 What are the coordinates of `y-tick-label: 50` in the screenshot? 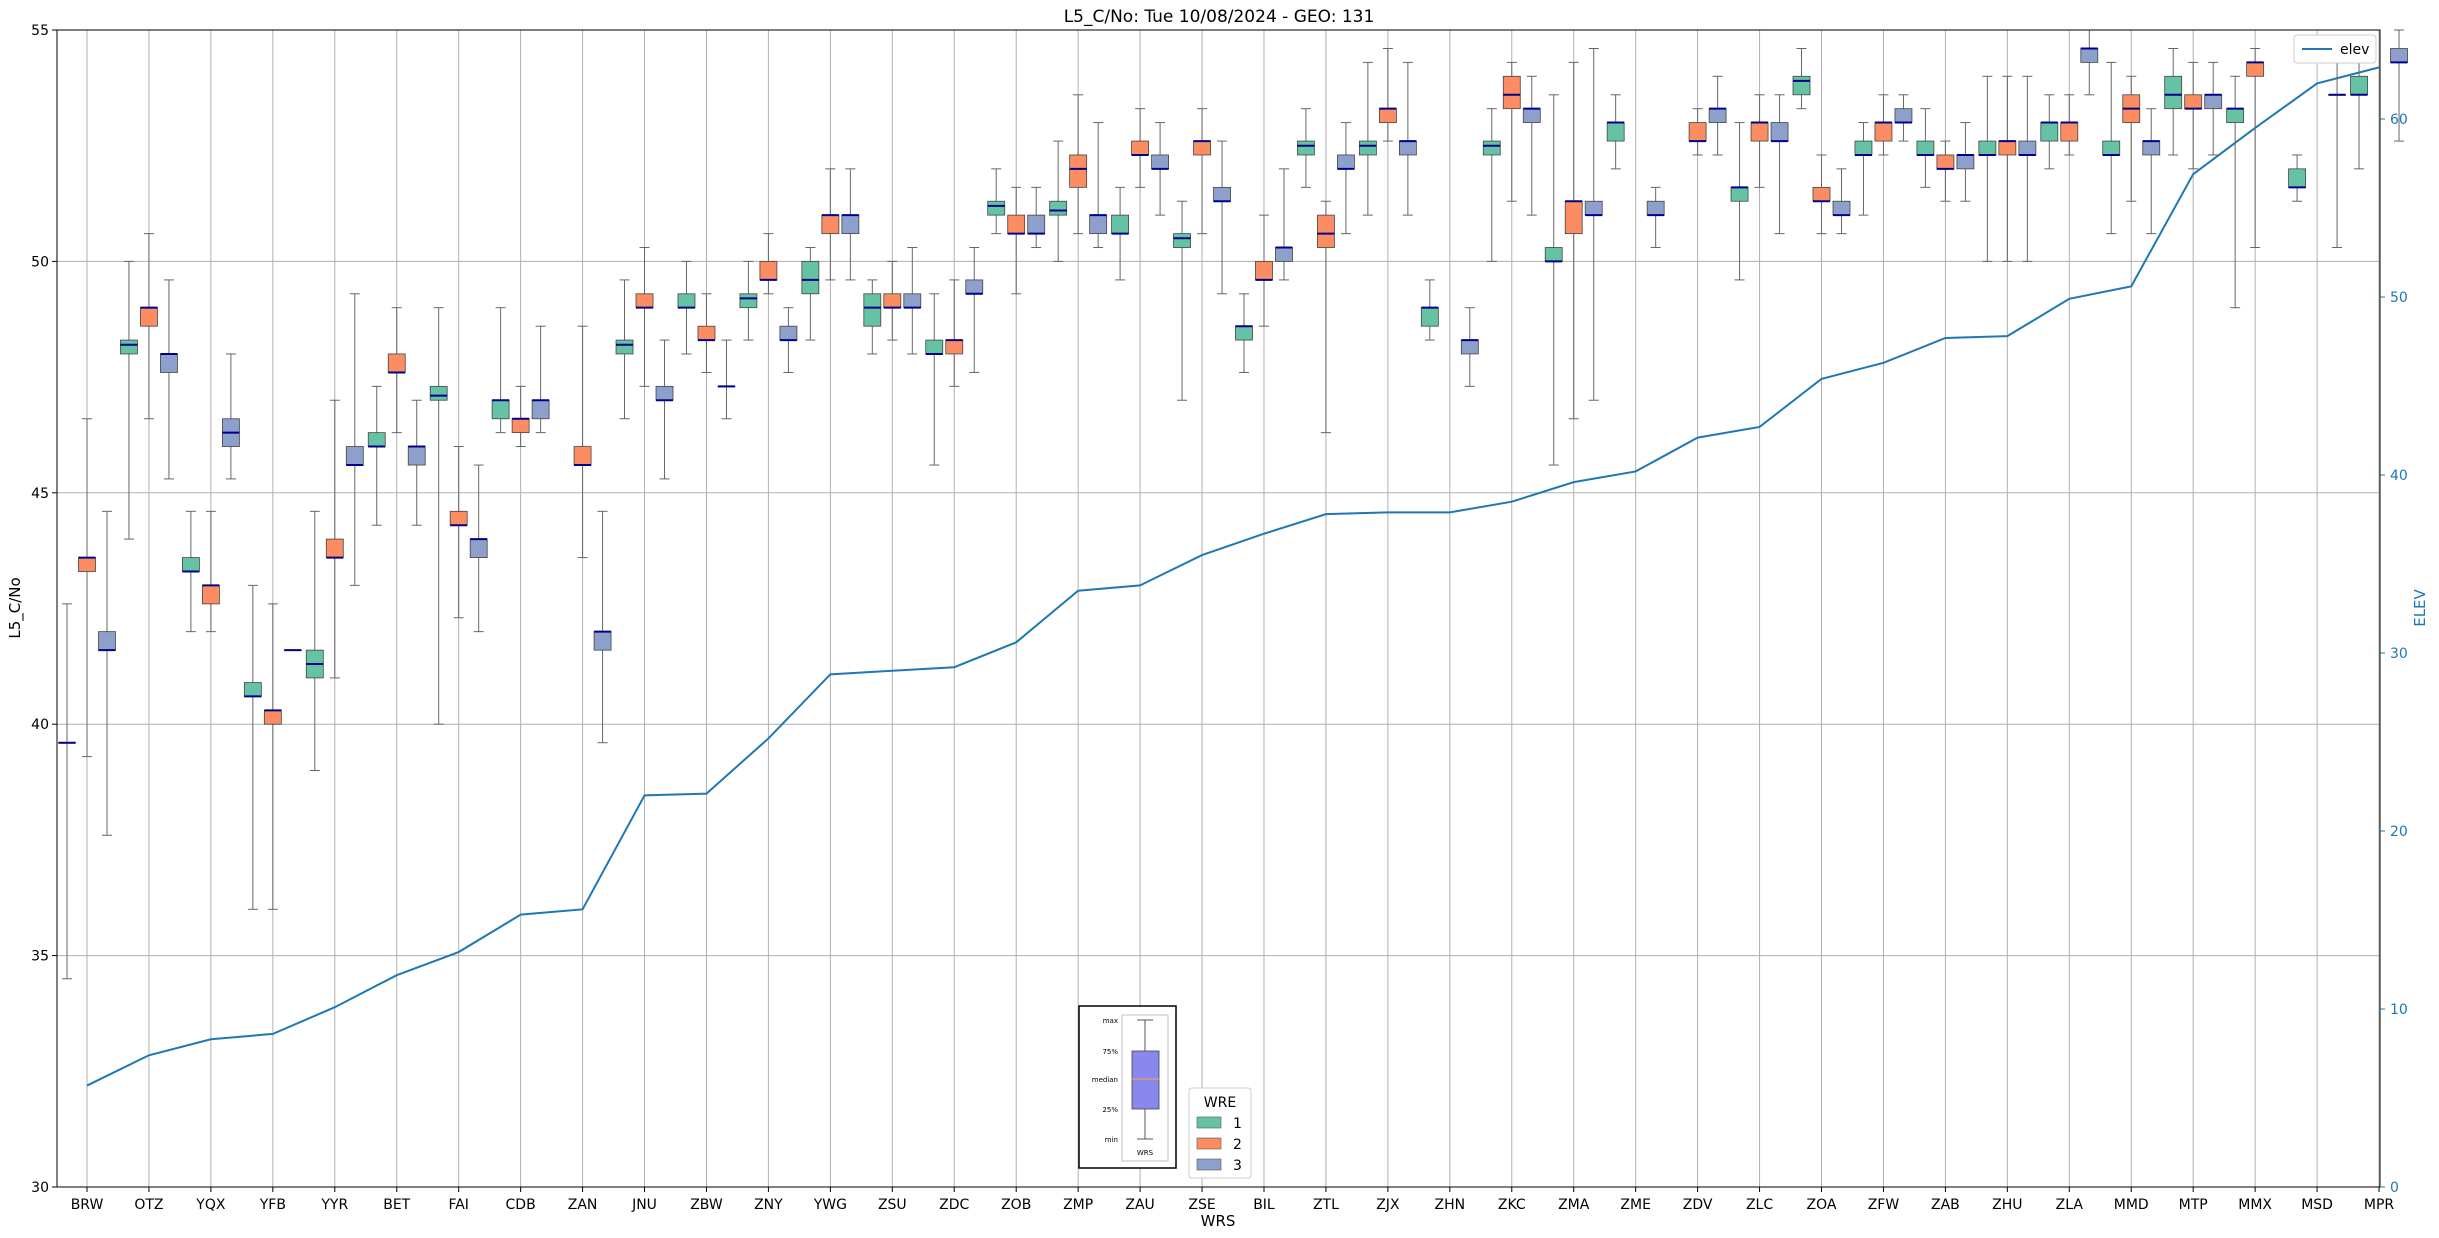 It's located at (40, 262).